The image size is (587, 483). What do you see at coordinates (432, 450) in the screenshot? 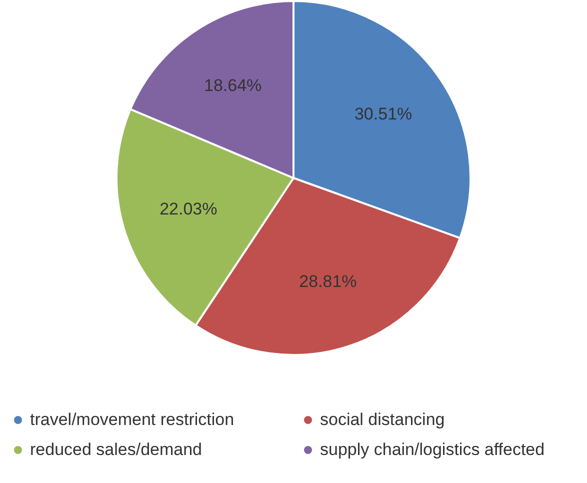
I see `legend-label: supply chain/logistics affected` at bounding box center [432, 450].